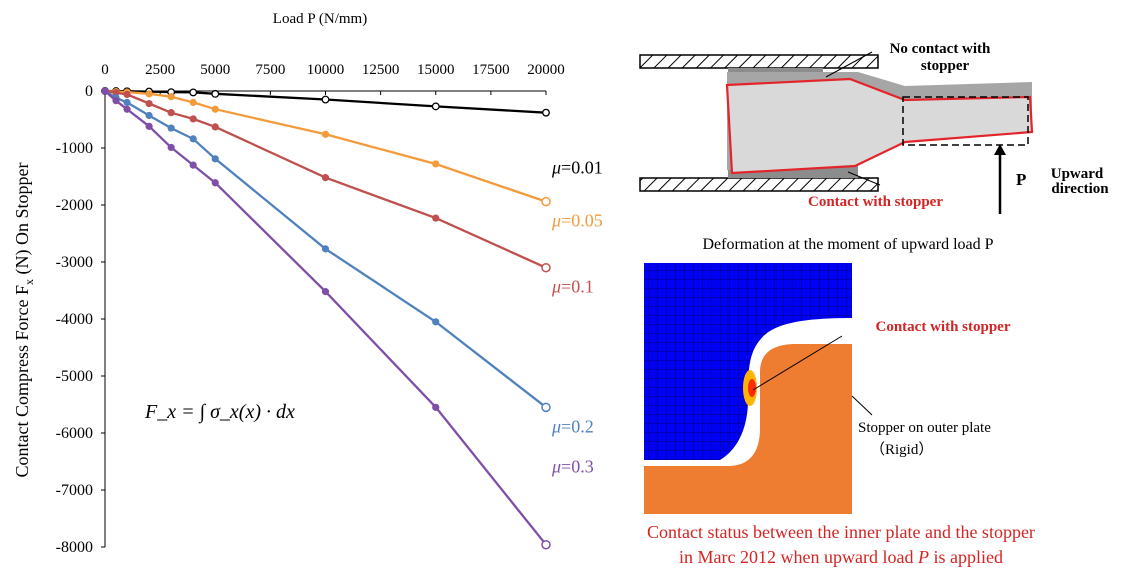  Describe the element at coordinates (901, 449) in the screenshot. I see `rigid-label: （Rigid）` at that location.